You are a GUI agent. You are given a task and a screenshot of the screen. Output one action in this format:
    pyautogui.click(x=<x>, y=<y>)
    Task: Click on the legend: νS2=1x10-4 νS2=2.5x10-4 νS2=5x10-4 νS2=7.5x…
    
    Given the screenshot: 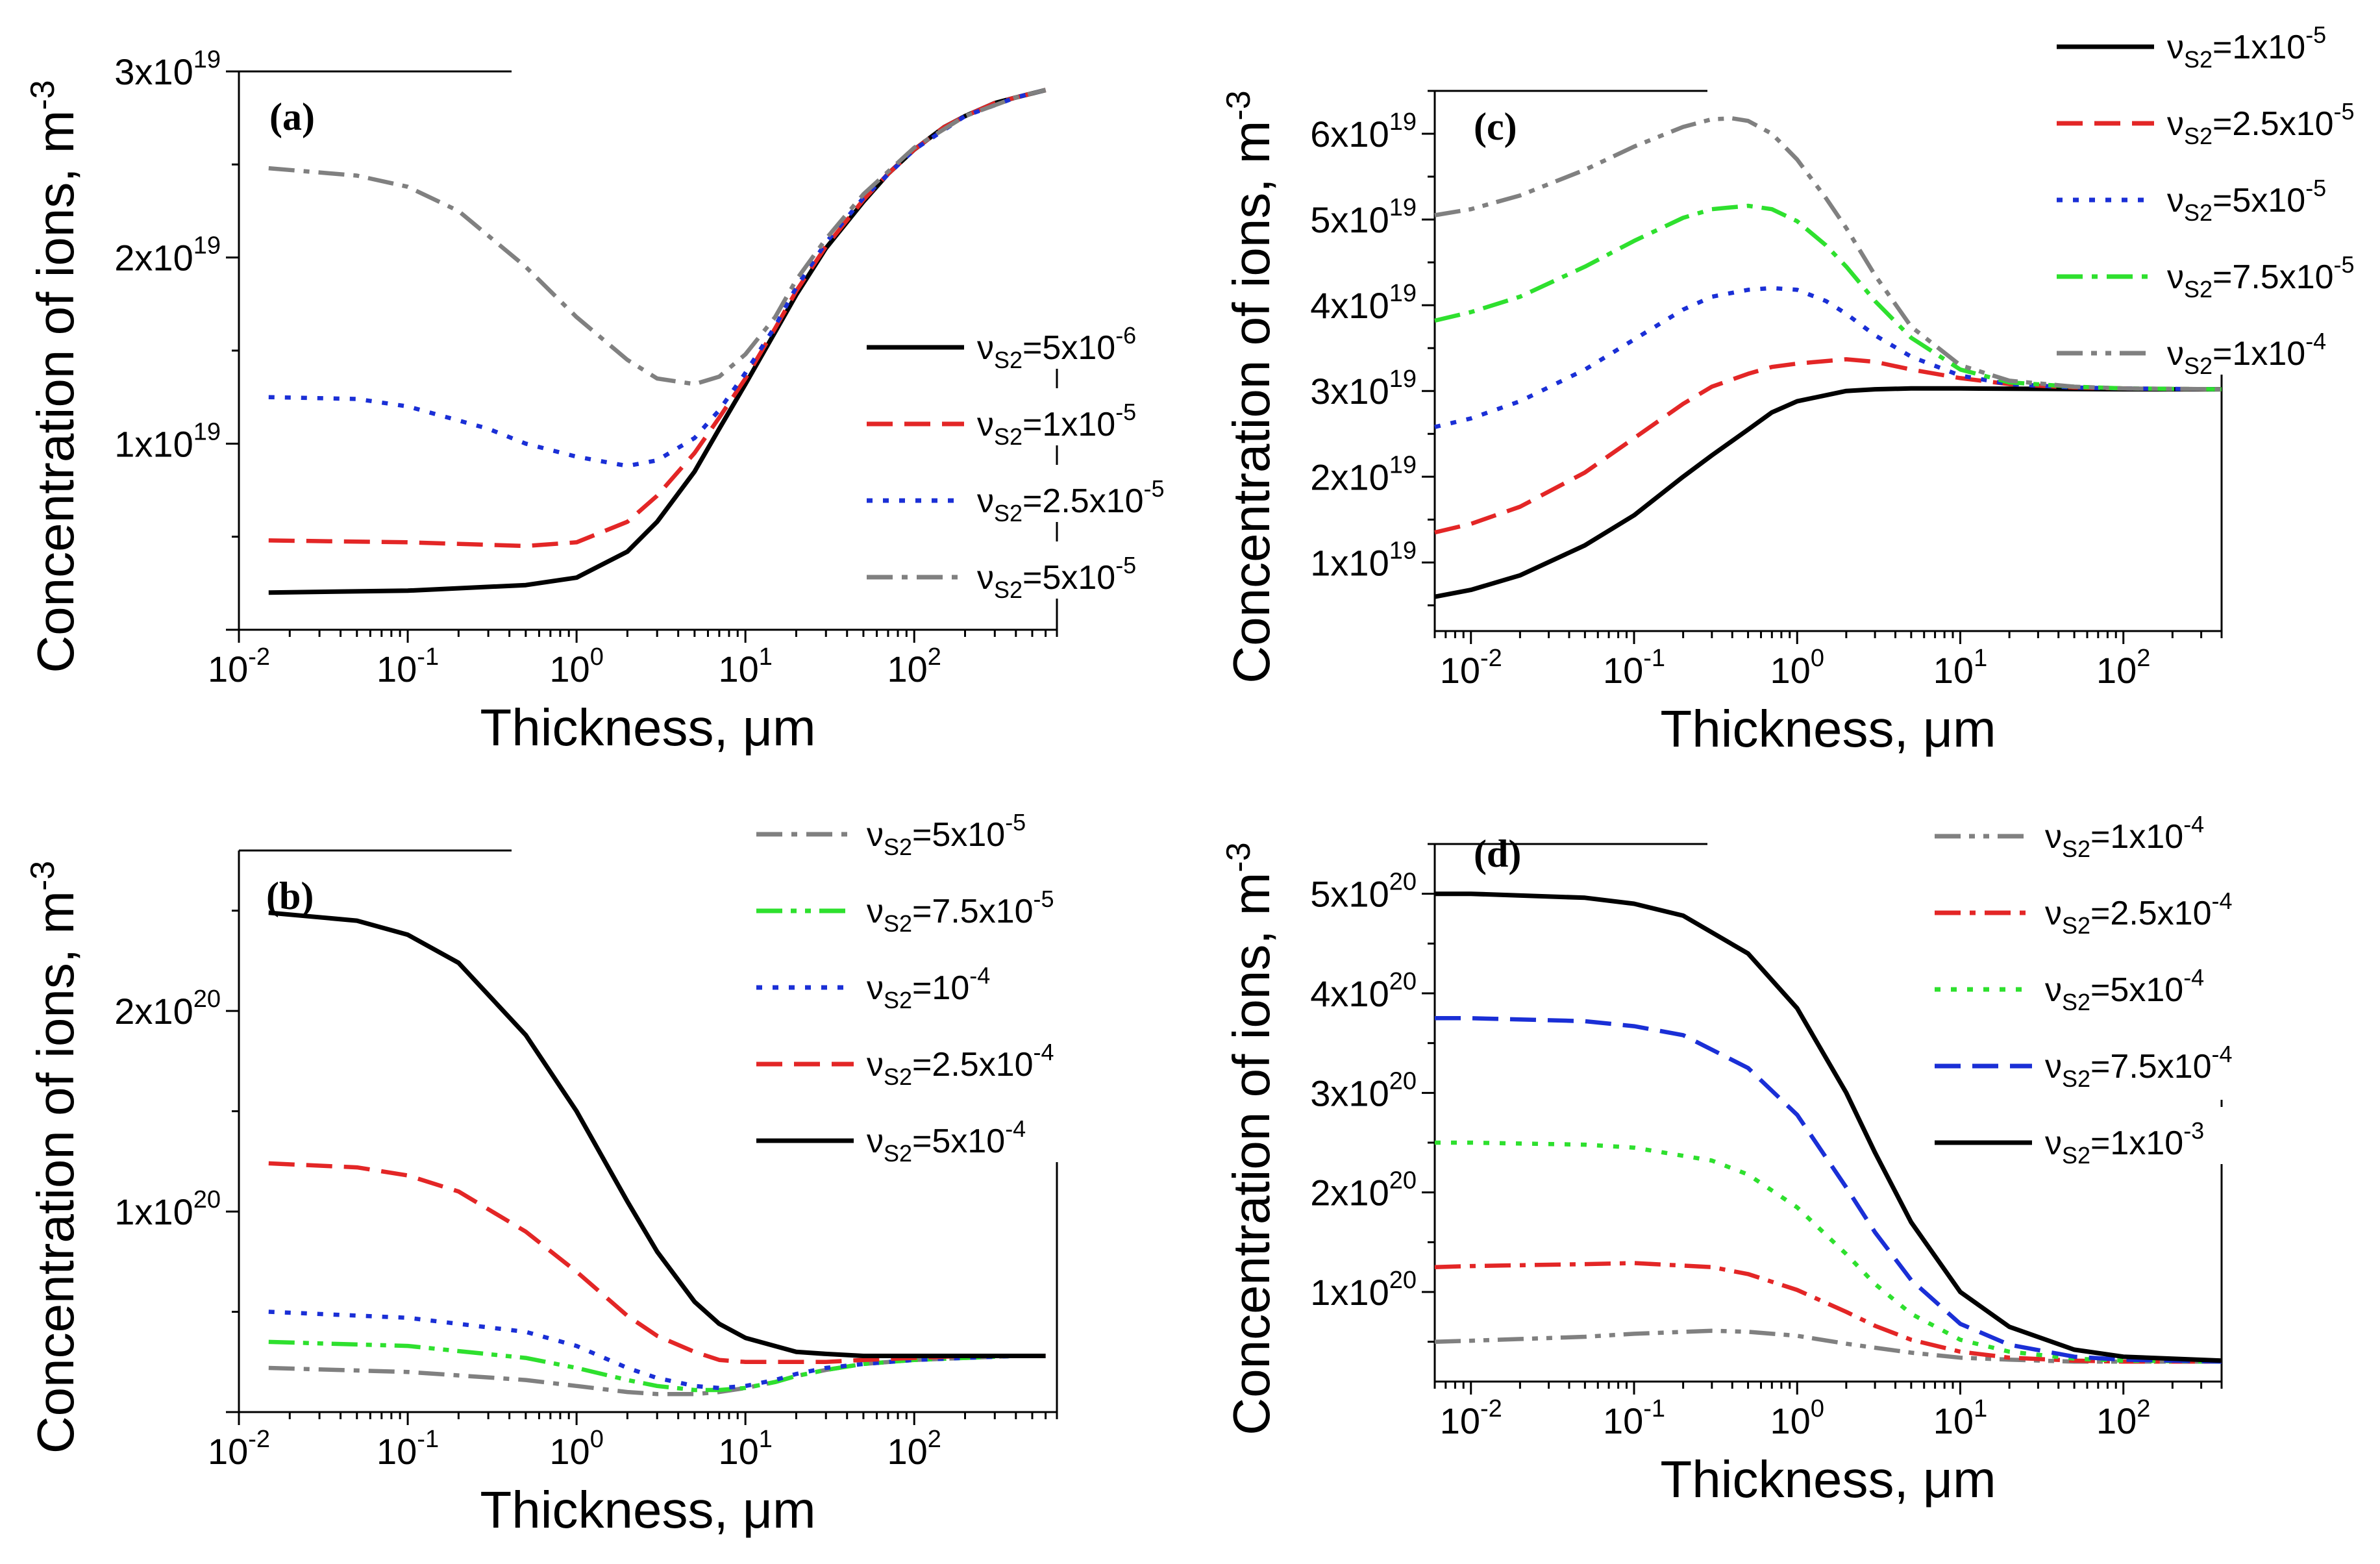 What is the action you would take?
    pyautogui.click(x=2090, y=985)
    